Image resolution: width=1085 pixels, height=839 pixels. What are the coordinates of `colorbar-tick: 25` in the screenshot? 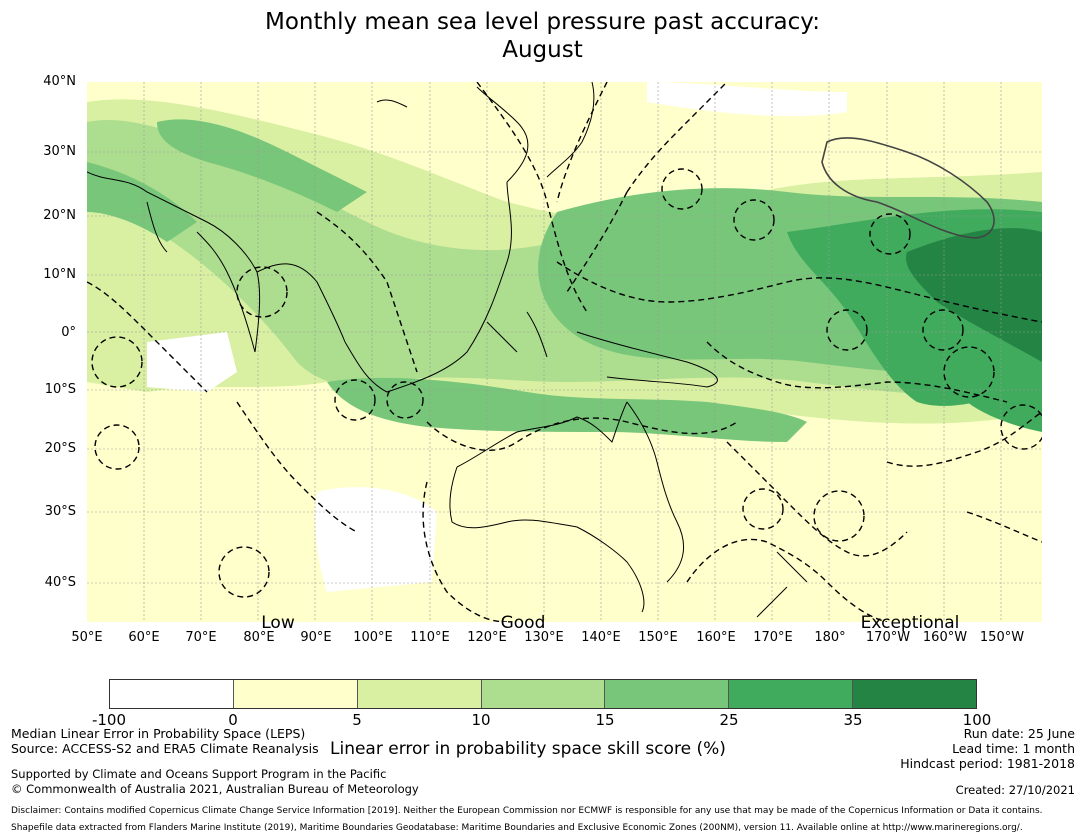 It's located at (729, 720).